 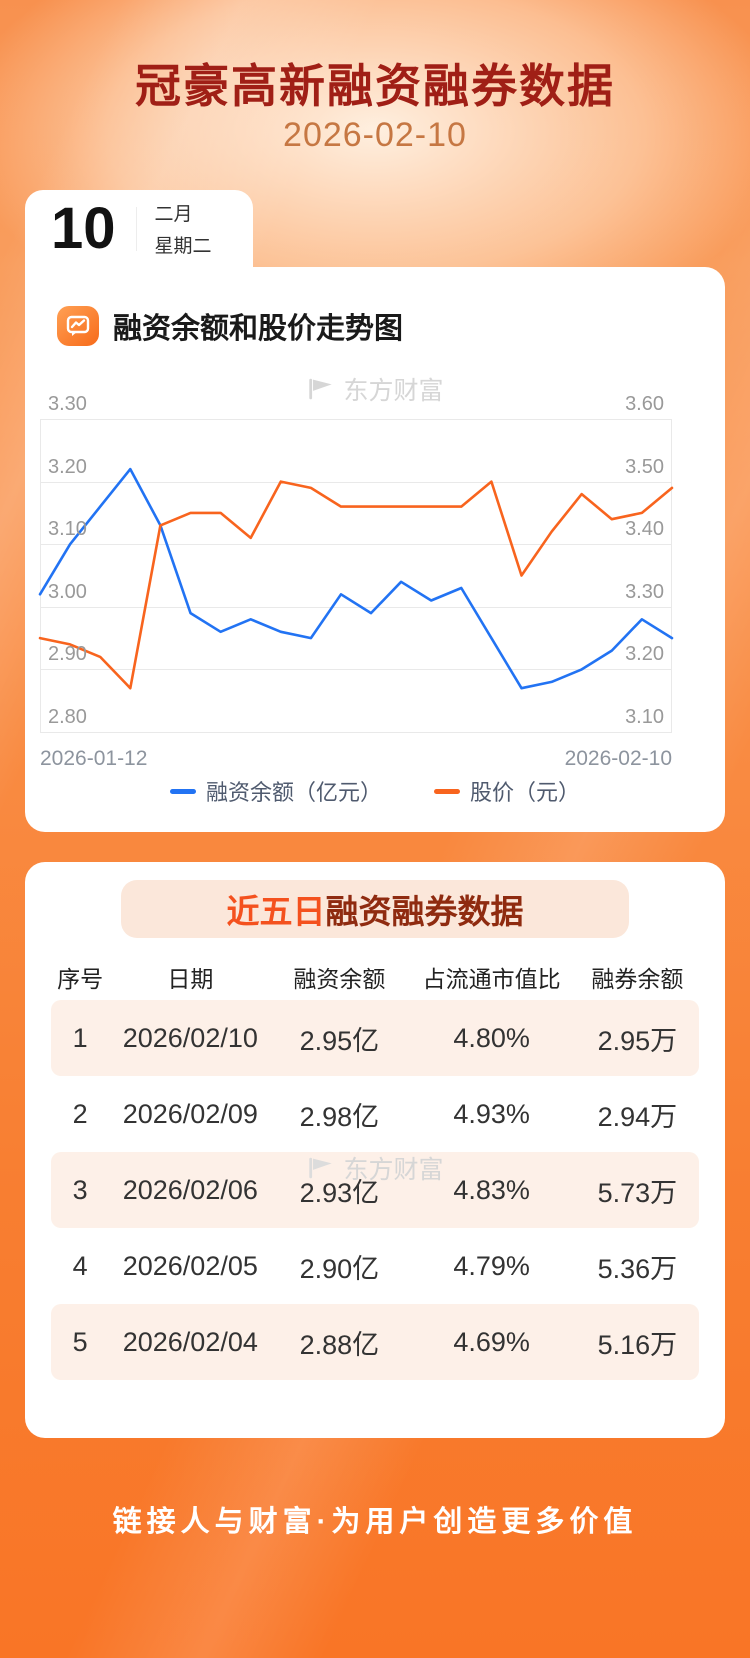 I want to click on table-cell: 5, so click(x=80, y=1341).